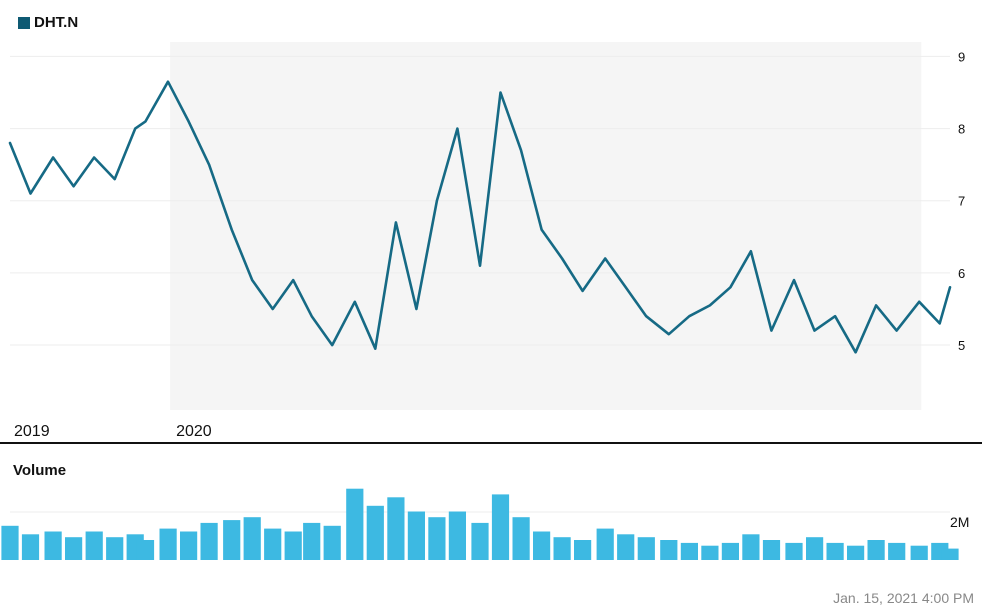  I want to click on price-y-axis: 5 6 7 8 9, so click(961, 201).